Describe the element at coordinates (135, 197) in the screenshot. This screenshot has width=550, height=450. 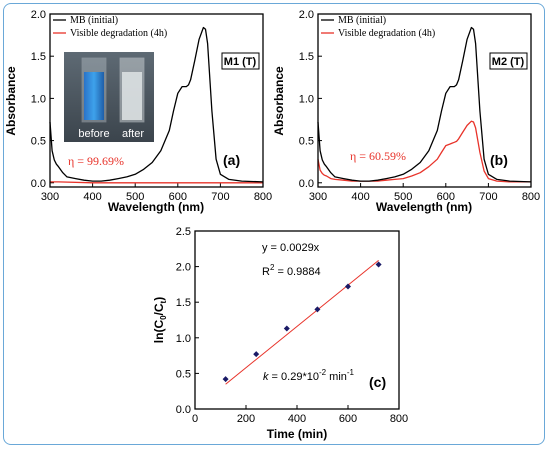
I see `a-xtick-label-2: 500` at that location.